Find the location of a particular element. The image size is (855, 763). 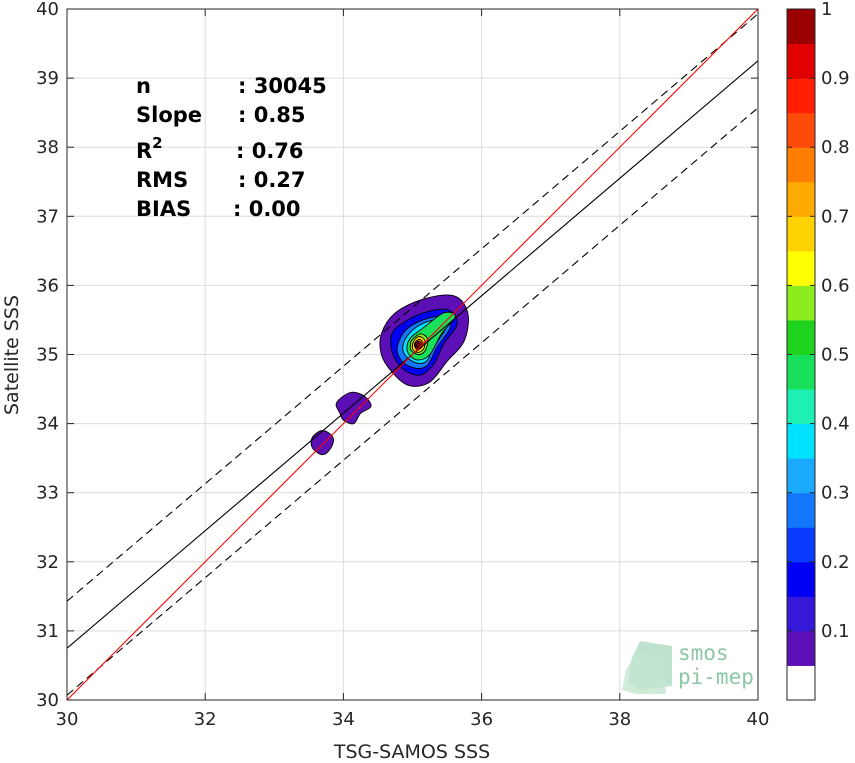

logo-mark-front is located at coordinates (644, 673).